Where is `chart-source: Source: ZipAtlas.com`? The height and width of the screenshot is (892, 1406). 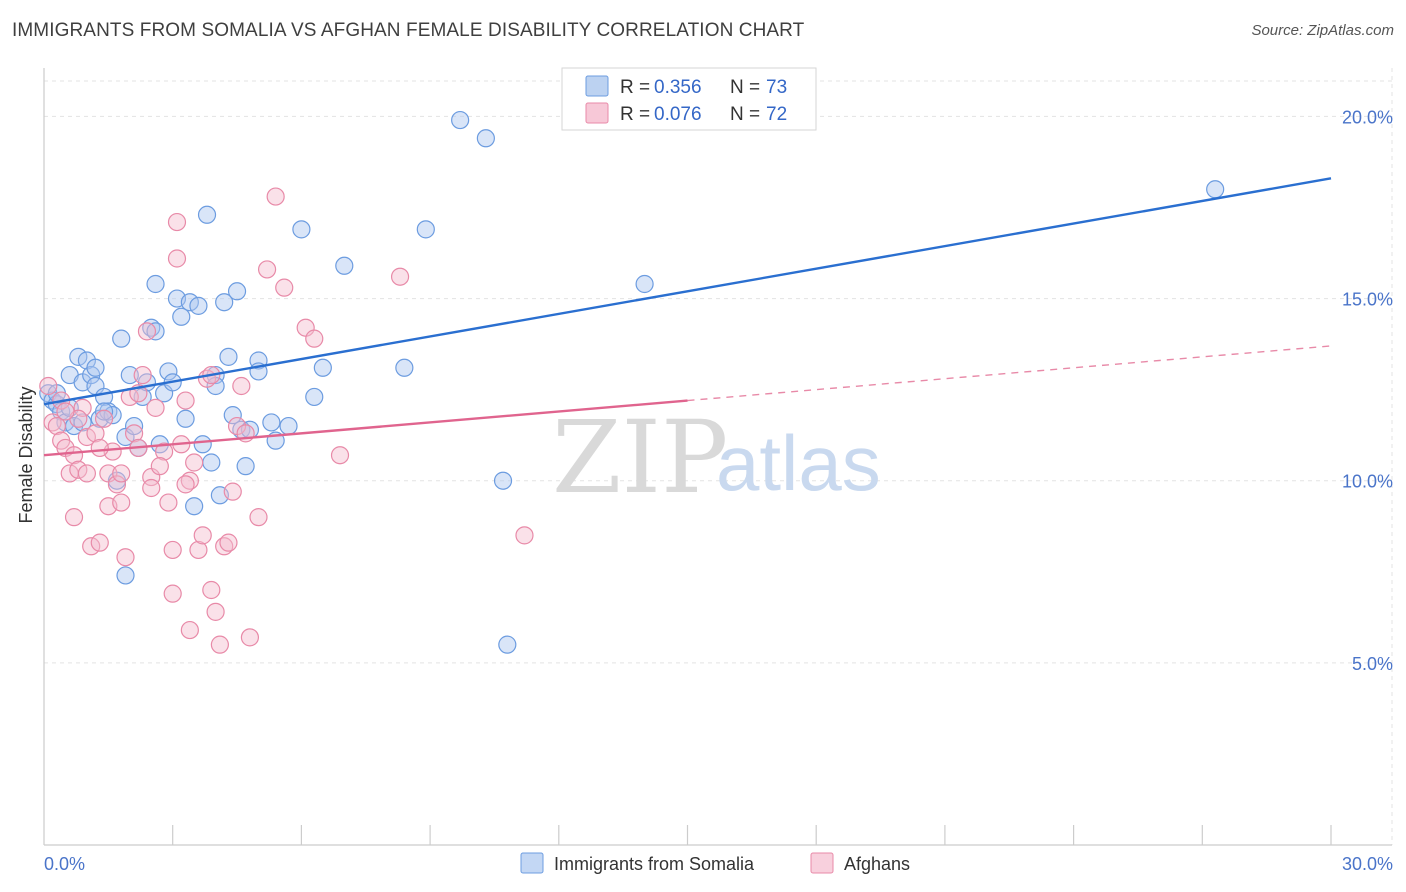 chart-source: Source: ZipAtlas.com is located at coordinates (1322, 30).